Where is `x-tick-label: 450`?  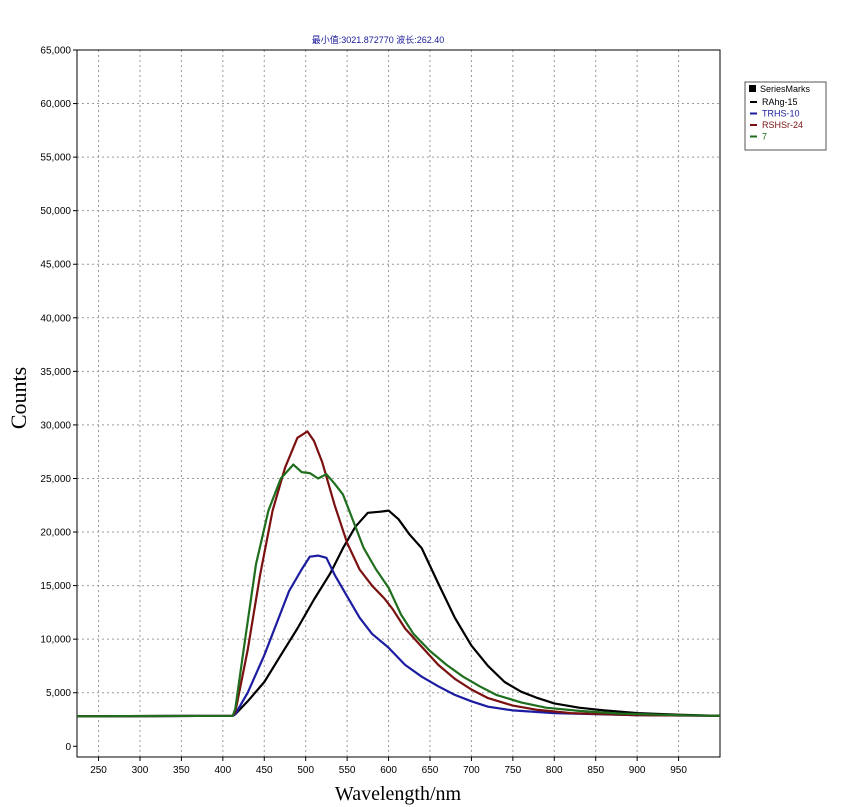
x-tick-label: 450 is located at coordinates (264, 770).